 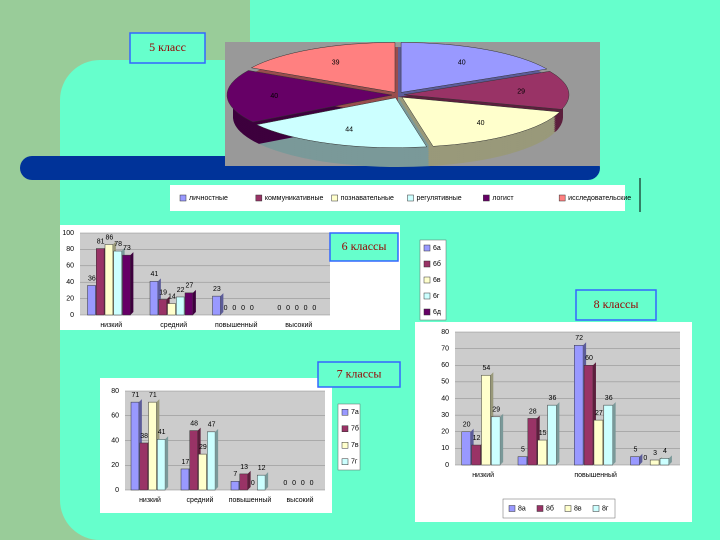 I want to click on legend-label: 6г, so click(x=436, y=296).